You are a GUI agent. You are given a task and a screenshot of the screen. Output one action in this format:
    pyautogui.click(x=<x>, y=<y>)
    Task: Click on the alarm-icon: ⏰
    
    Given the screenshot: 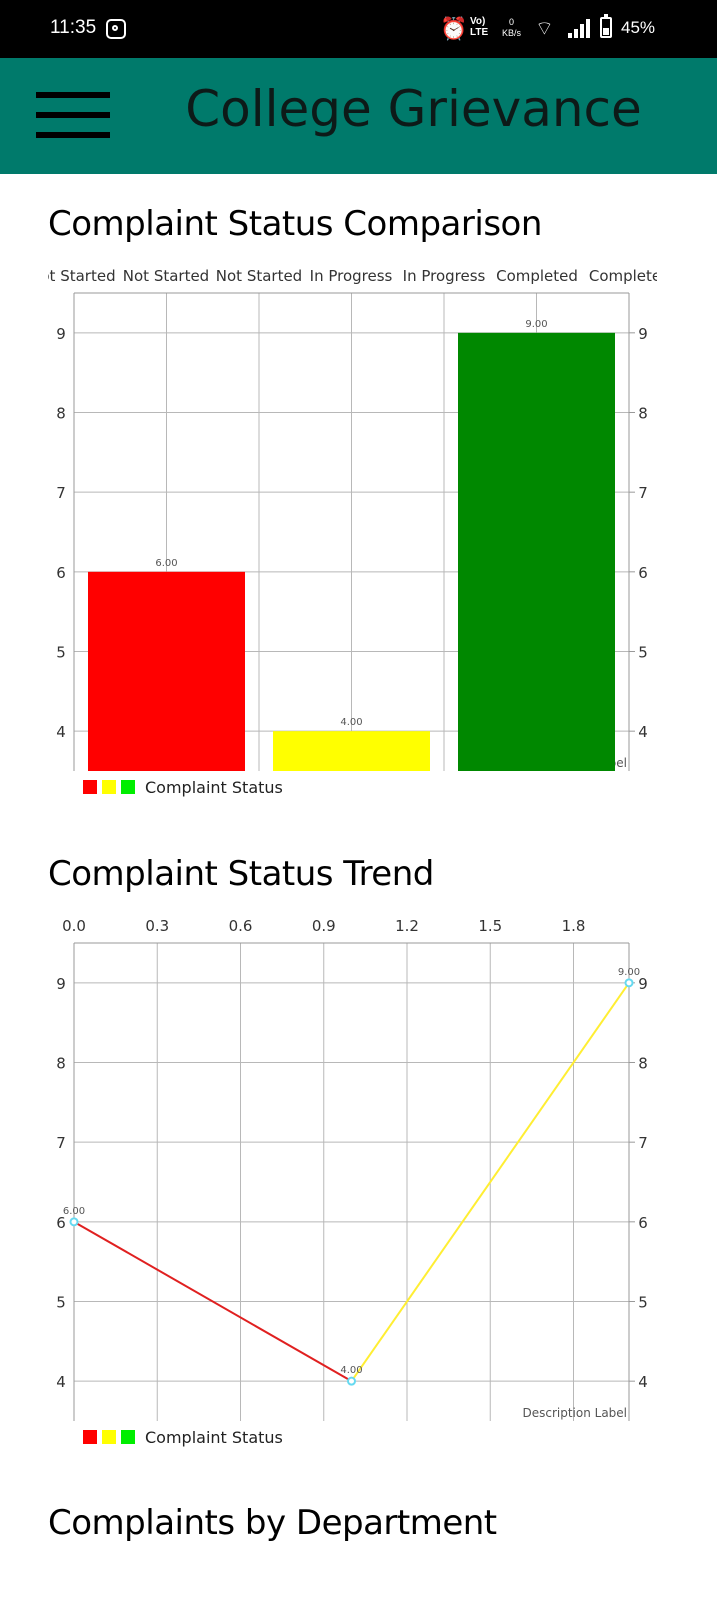 What is the action you would take?
    pyautogui.click(x=454, y=28)
    